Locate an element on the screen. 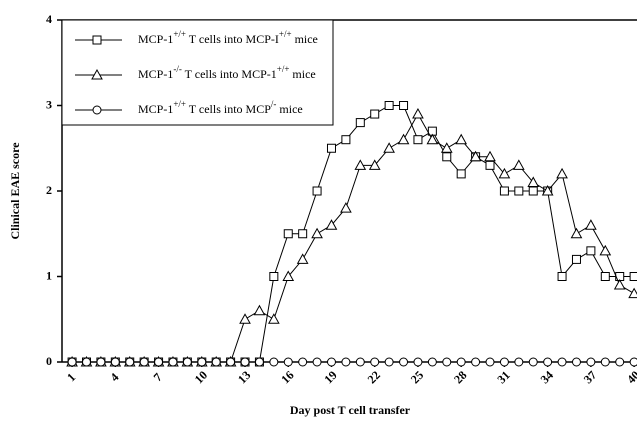  x-tick-label: 4 is located at coordinates (114, 377).